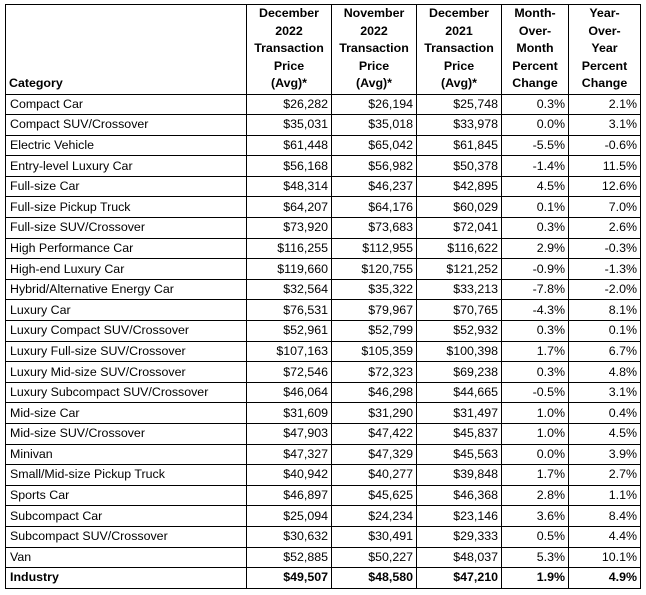  Describe the element at coordinates (126, 125) in the screenshot. I see `category-cell: Compact SUV/Crossover` at that location.